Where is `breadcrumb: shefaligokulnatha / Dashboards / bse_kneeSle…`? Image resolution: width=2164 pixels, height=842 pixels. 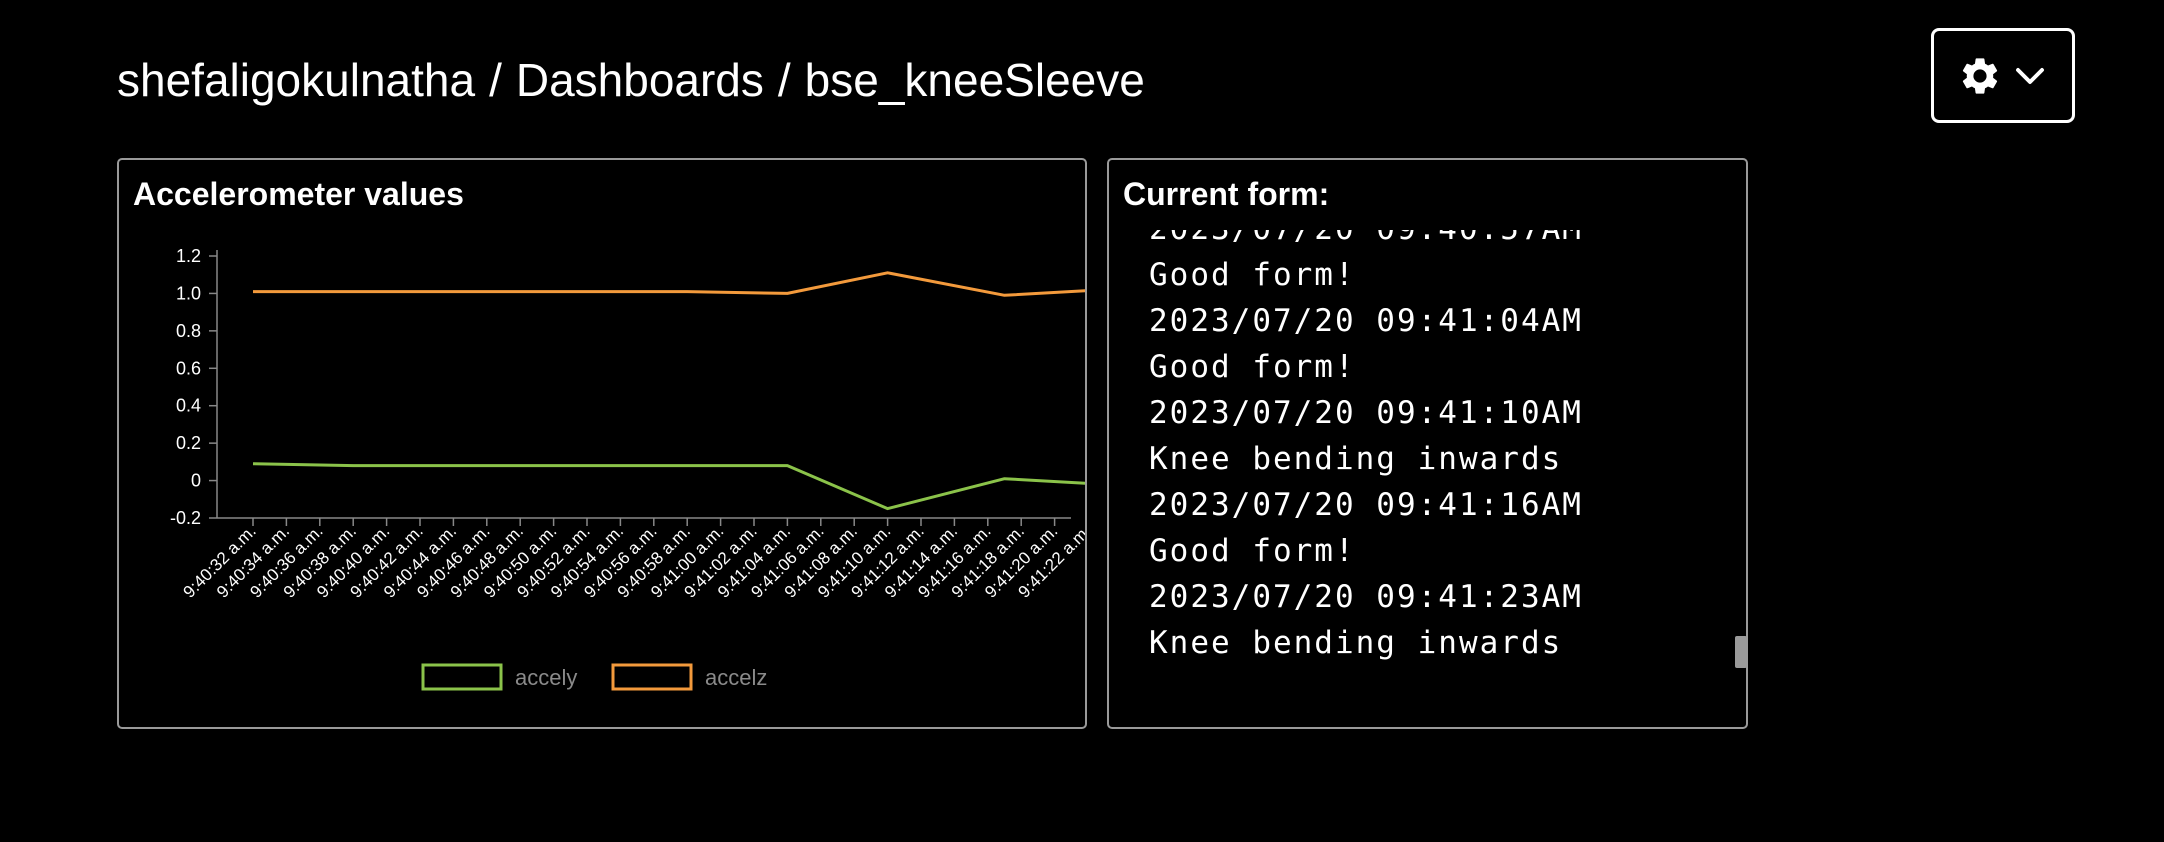 breadcrumb: shefaligokulnatha / Dashboards / bse_kneeSle… is located at coordinates (631, 80).